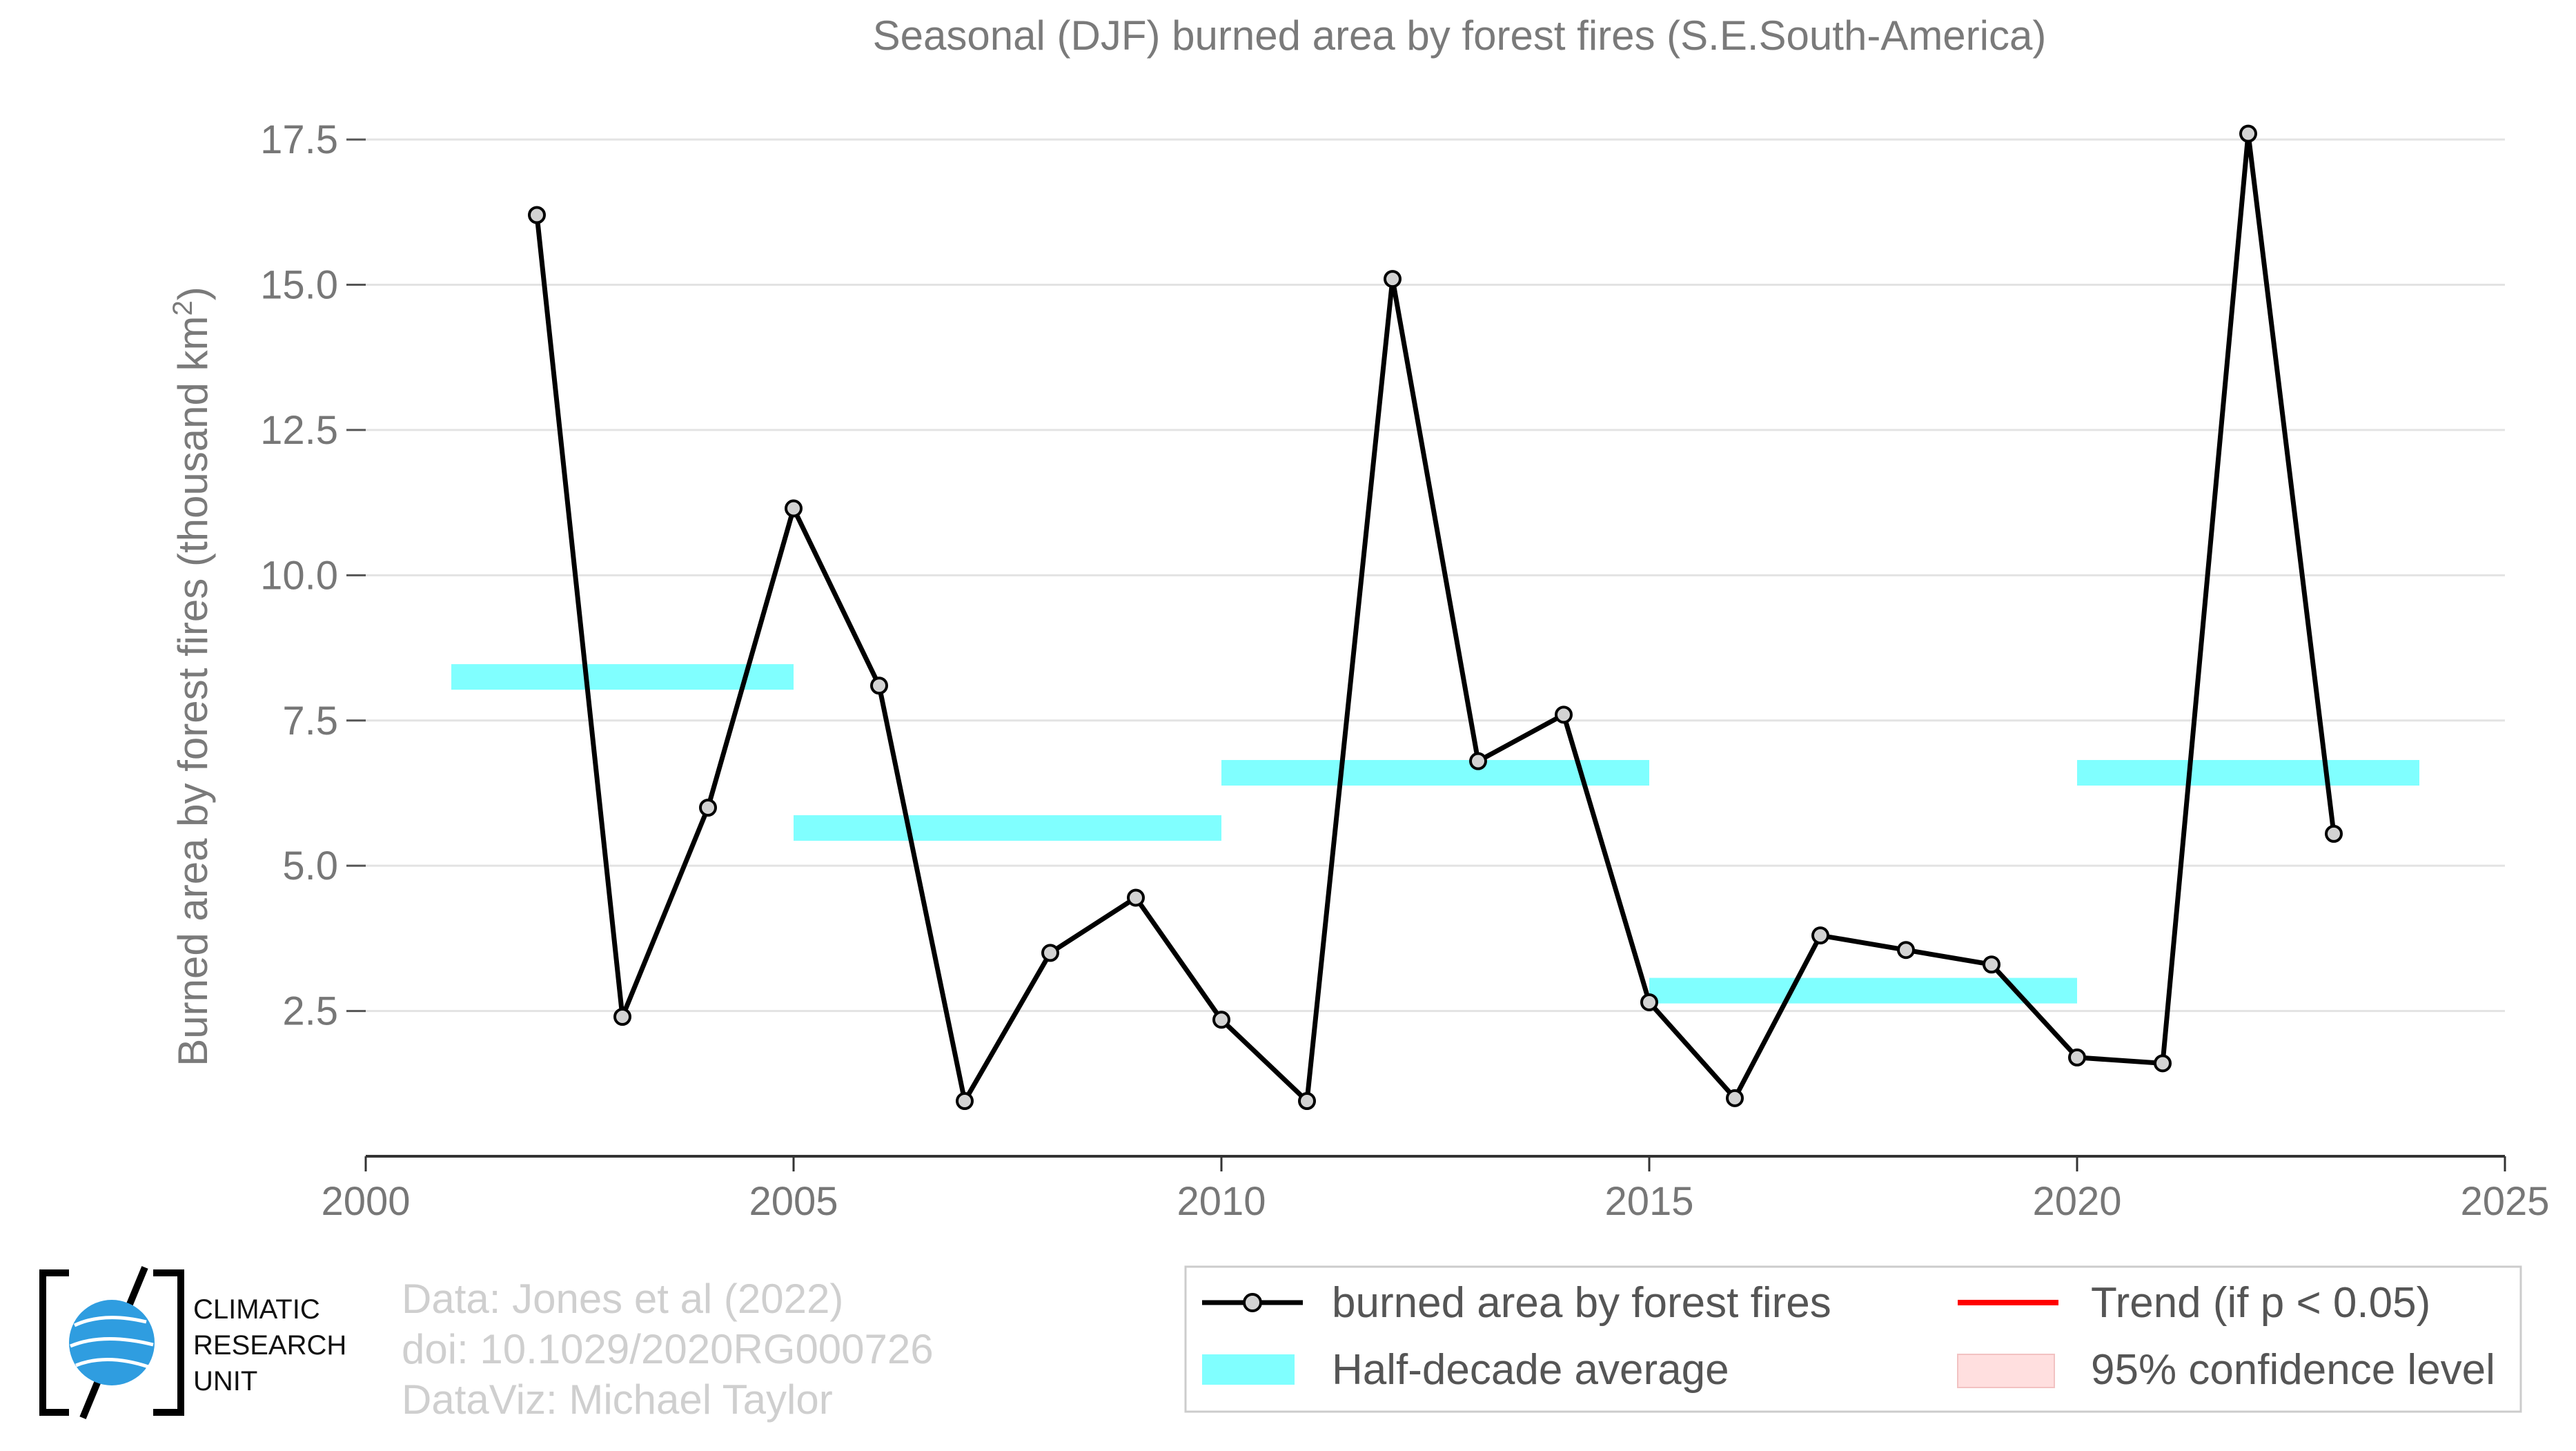 Image resolution: width=2576 pixels, height=1451 pixels. What do you see at coordinates (183, 307) in the screenshot?
I see `y-axis-label-superscript: 2` at bounding box center [183, 307].